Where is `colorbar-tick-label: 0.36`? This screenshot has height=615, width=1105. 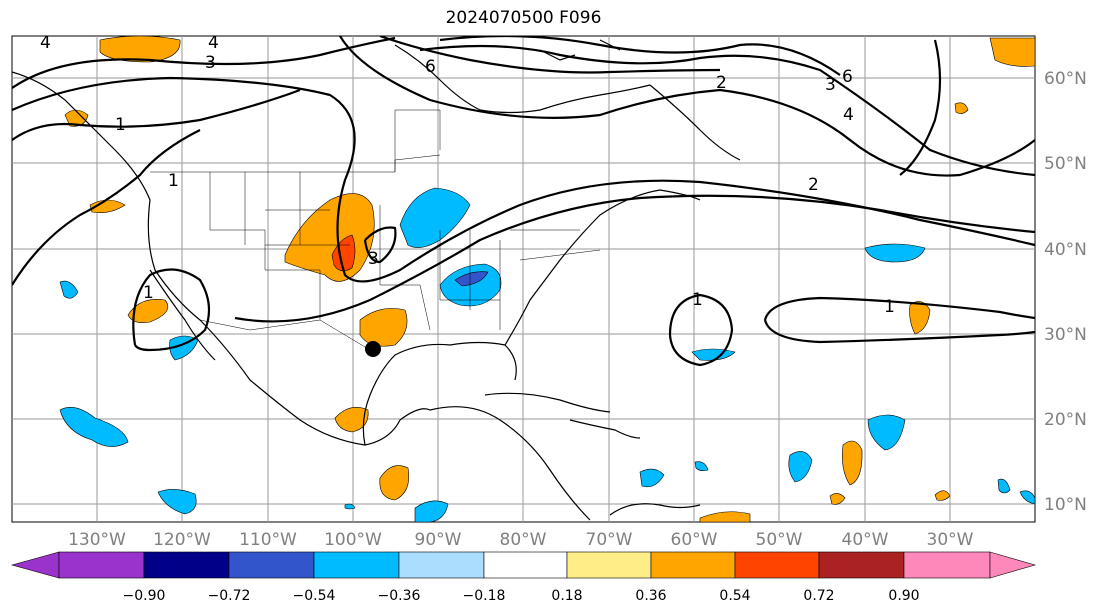
colorbar-tick-label: 0.36 is located at coordinates (650, 596).